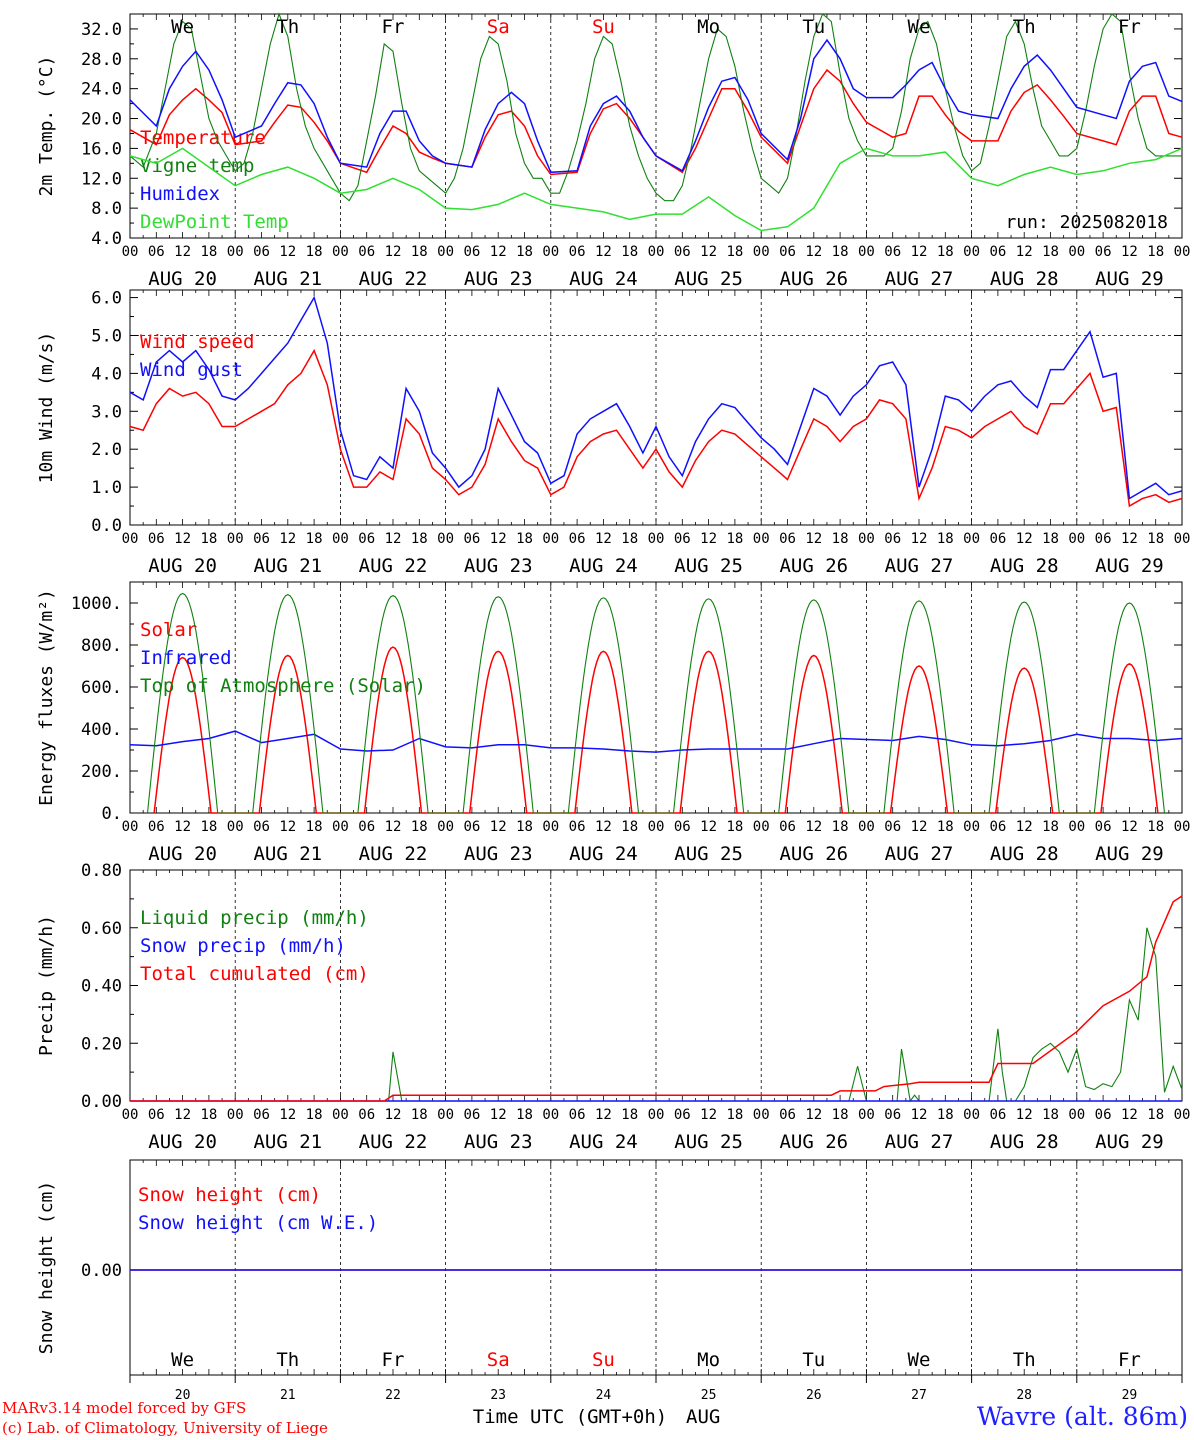  I want to click on legend-entry: Liquid precip (mm/h), so click(254, 918).